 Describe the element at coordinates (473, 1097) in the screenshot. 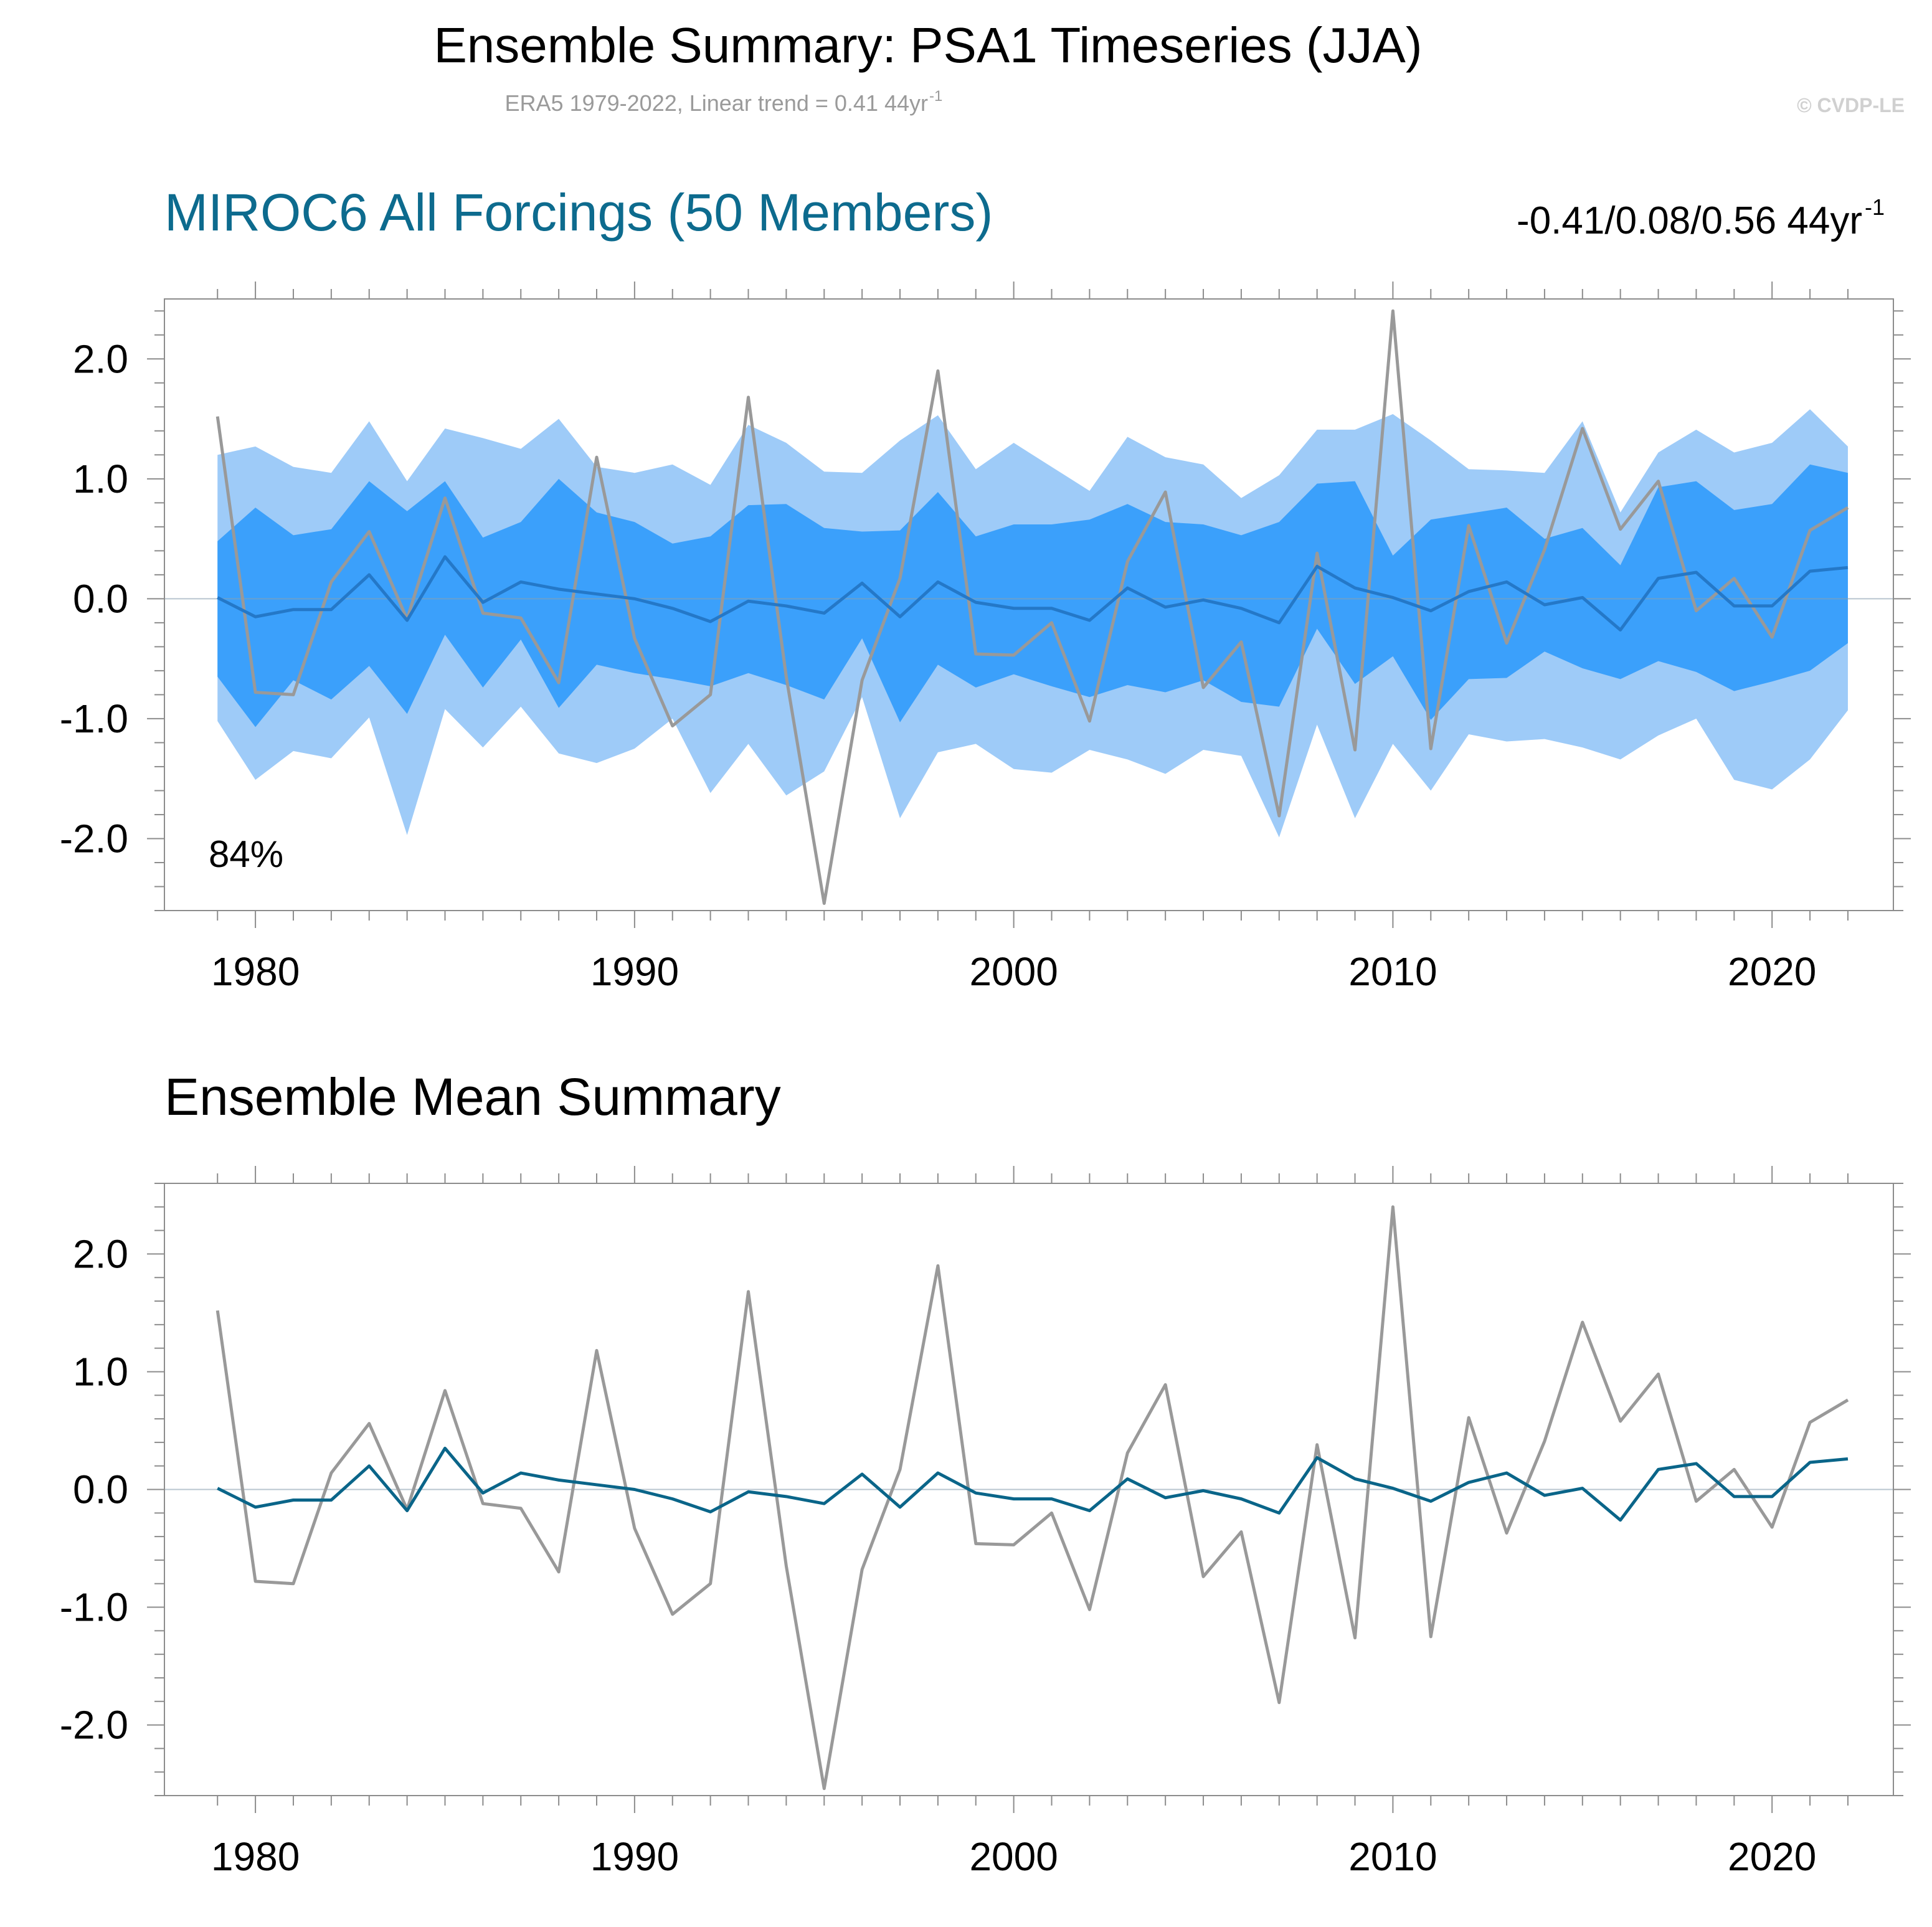

I see `panel-bottom-title: Ensemble Mean Summary` at that location.